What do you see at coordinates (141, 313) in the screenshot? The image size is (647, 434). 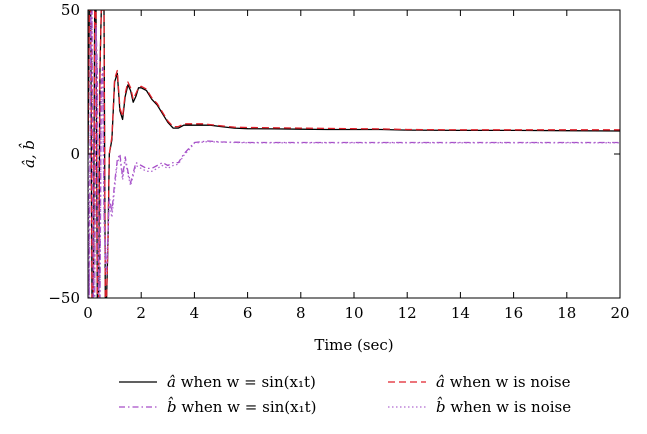 I see `x-tick-label: 2` at bounding box center [141, 313].